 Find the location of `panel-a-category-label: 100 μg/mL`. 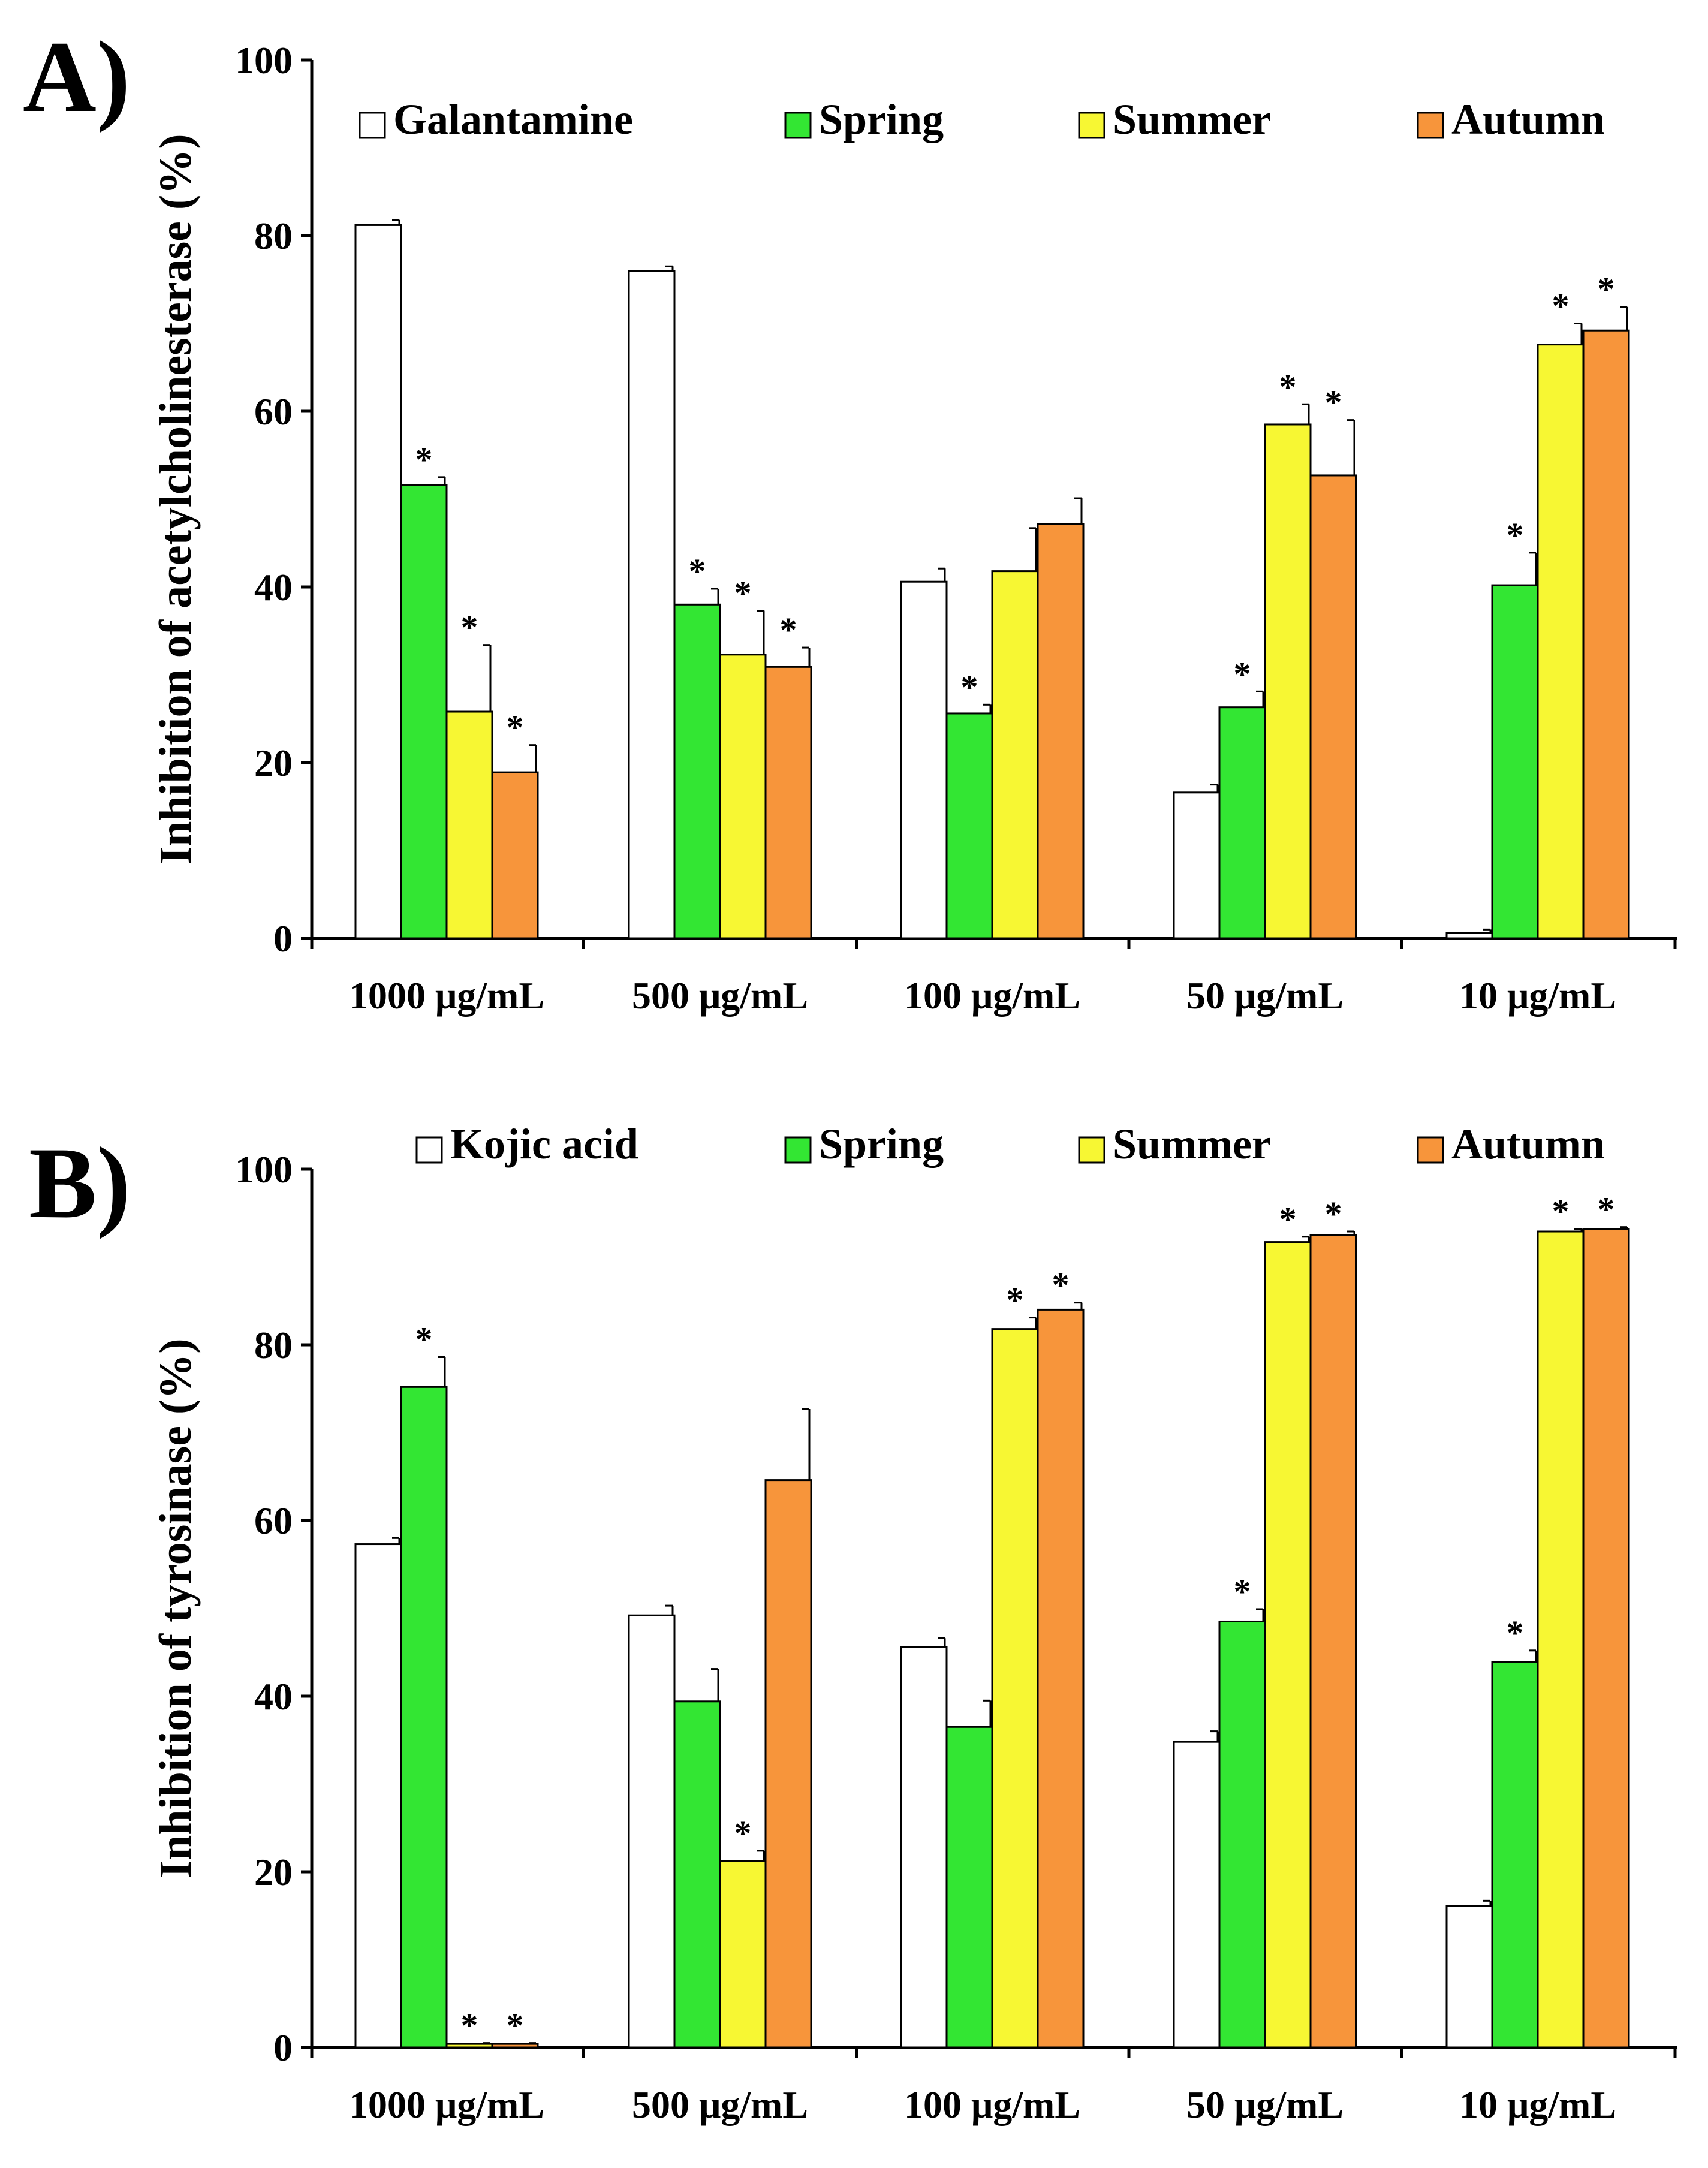

panel-a-category-label: 100 μg/mL is located at coordinates (992, 996).